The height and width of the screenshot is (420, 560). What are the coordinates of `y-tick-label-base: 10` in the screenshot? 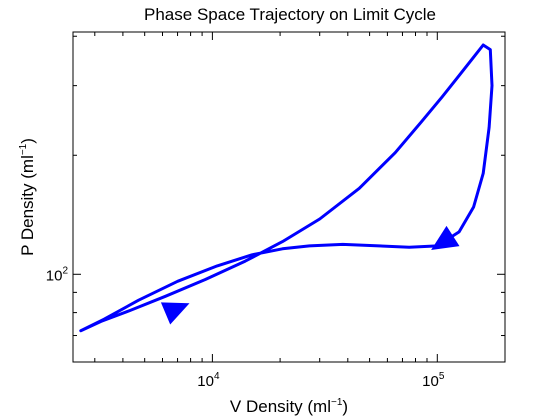 It's located at (54, 275).